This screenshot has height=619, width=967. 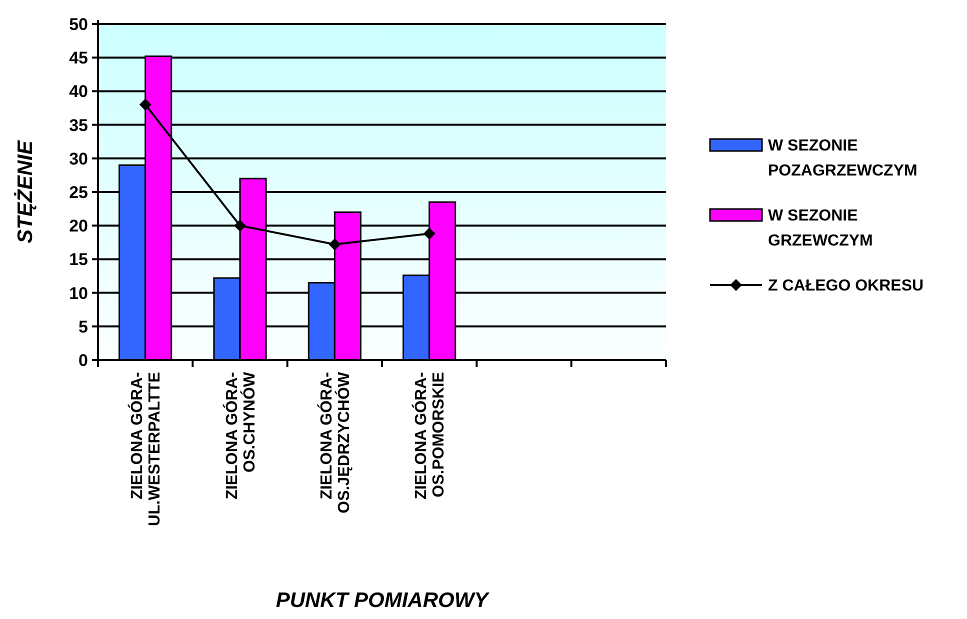 I want to click on y-tick-label: 20, so click(x=78, y=226).